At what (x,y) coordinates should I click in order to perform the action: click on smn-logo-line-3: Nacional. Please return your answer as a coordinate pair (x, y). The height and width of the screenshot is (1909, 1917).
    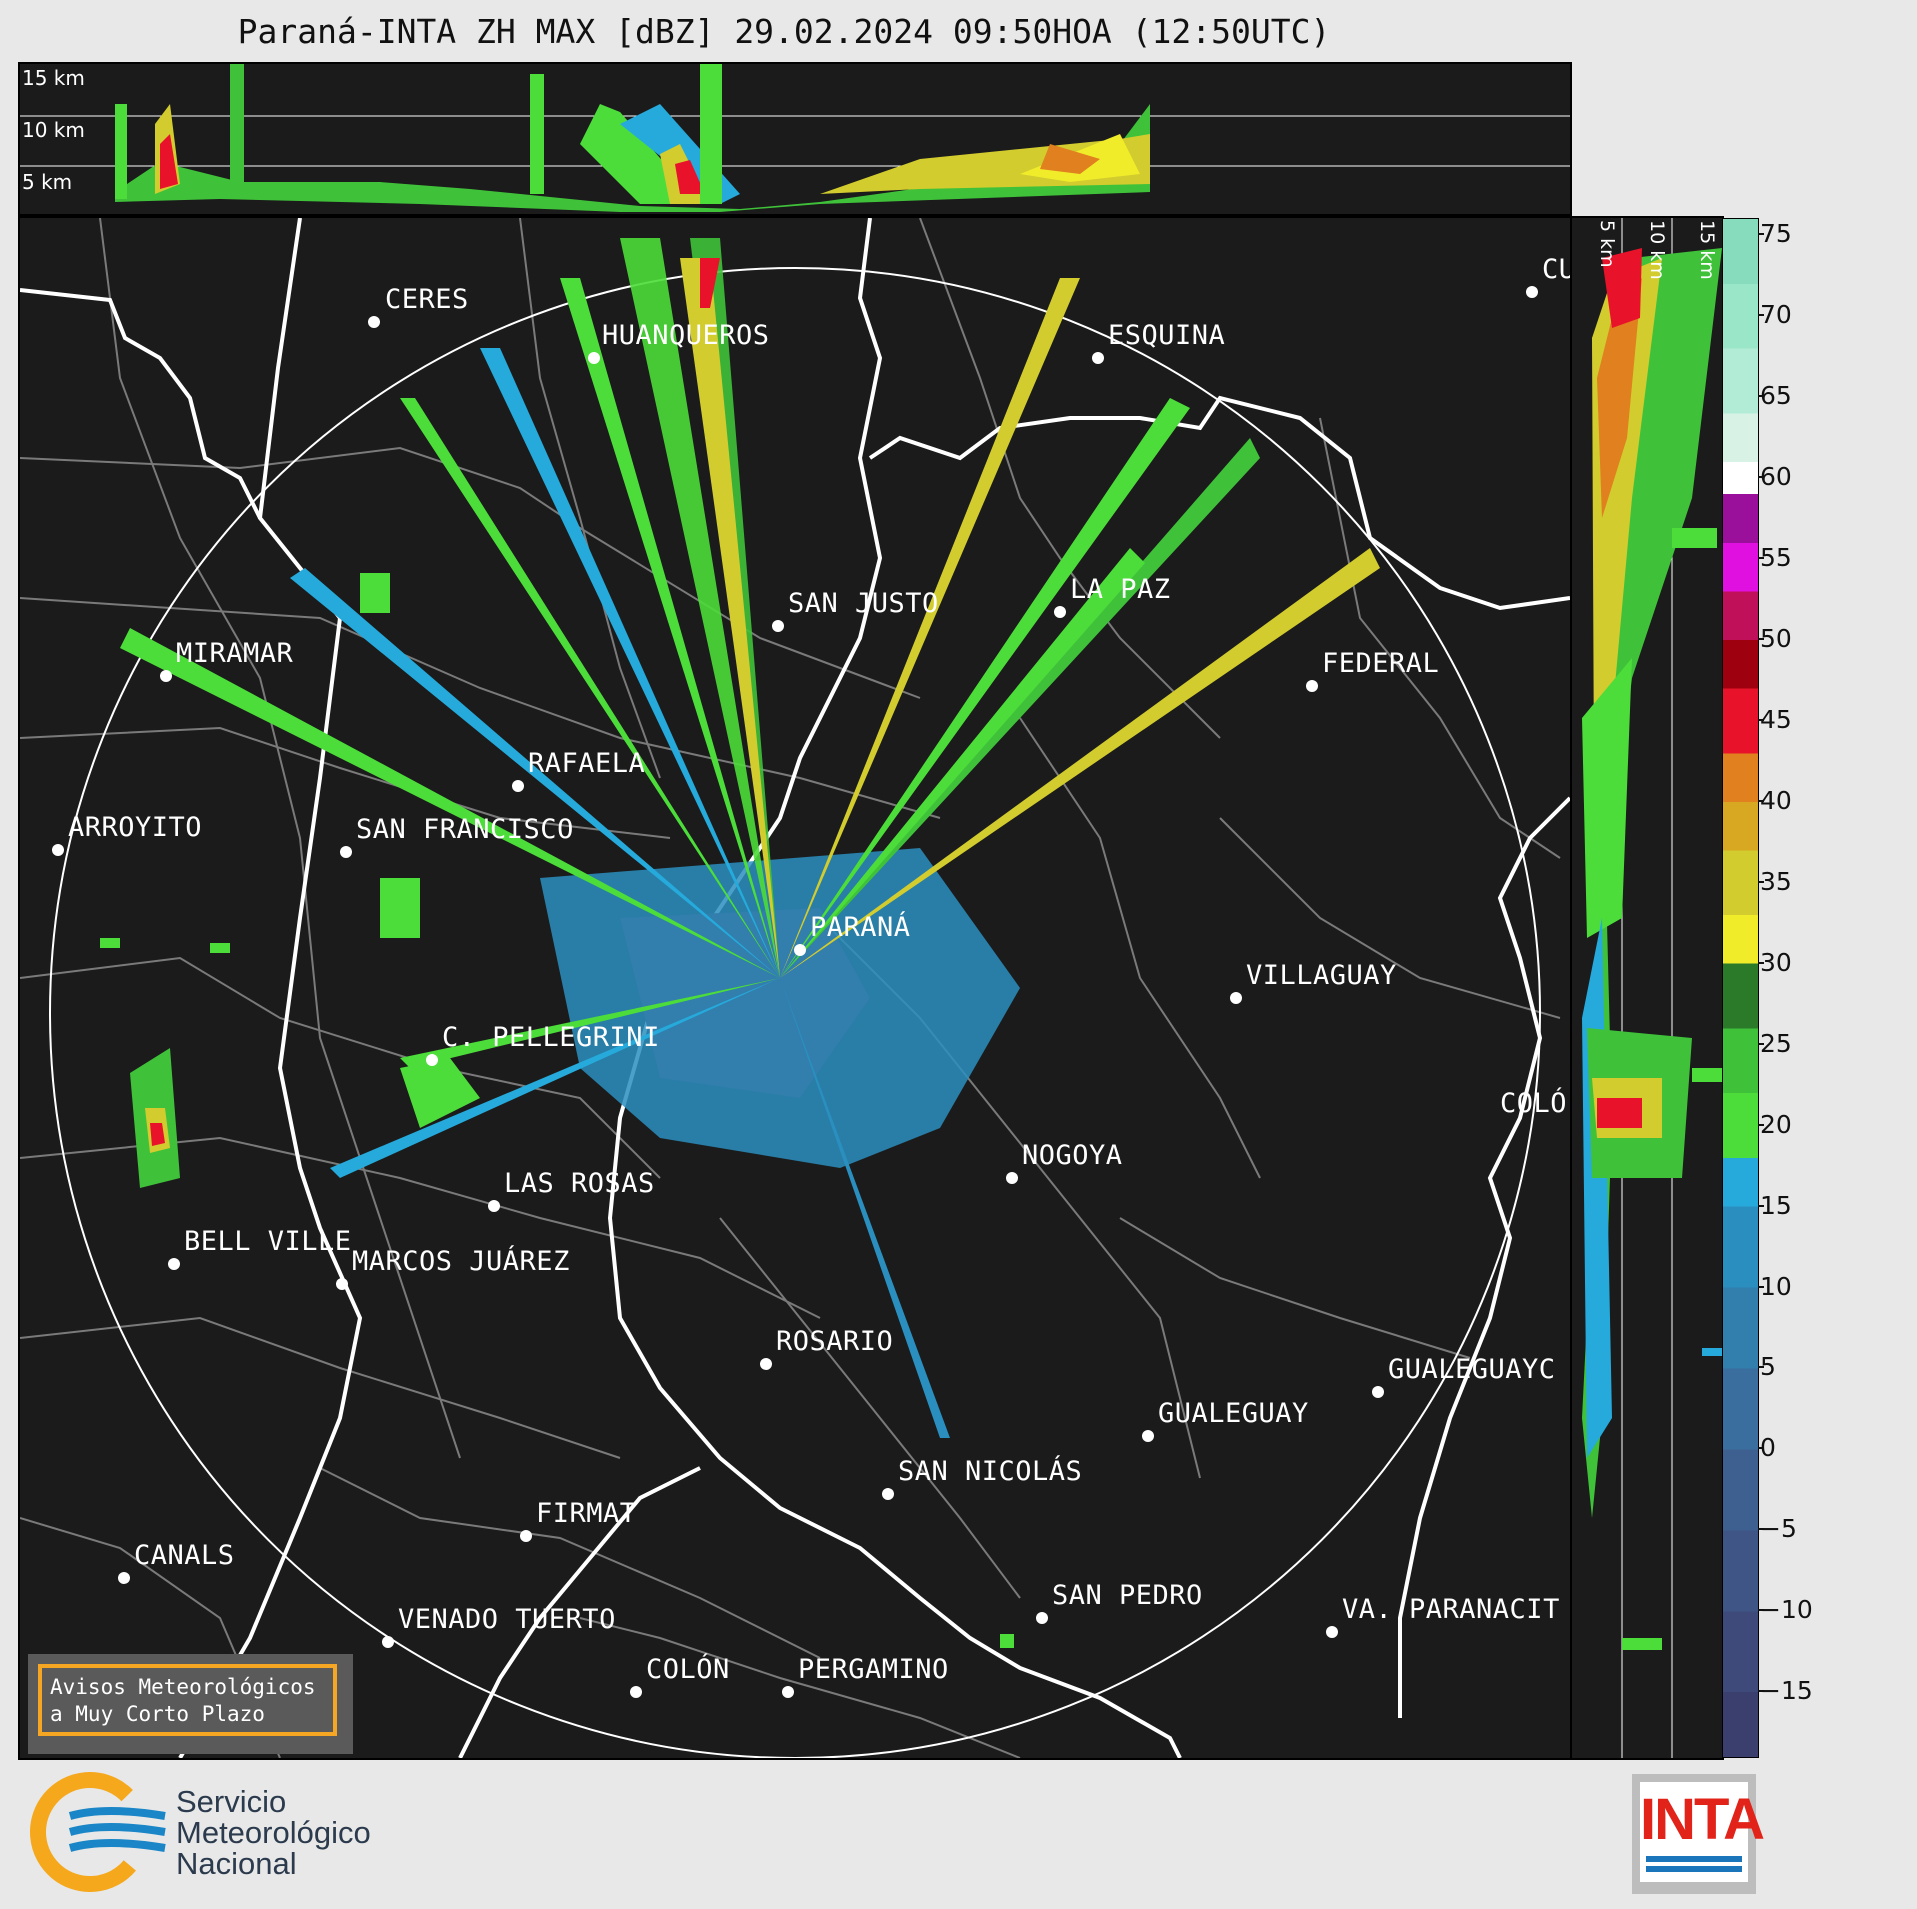
    Looking at the image, I should click on (236, 1863).